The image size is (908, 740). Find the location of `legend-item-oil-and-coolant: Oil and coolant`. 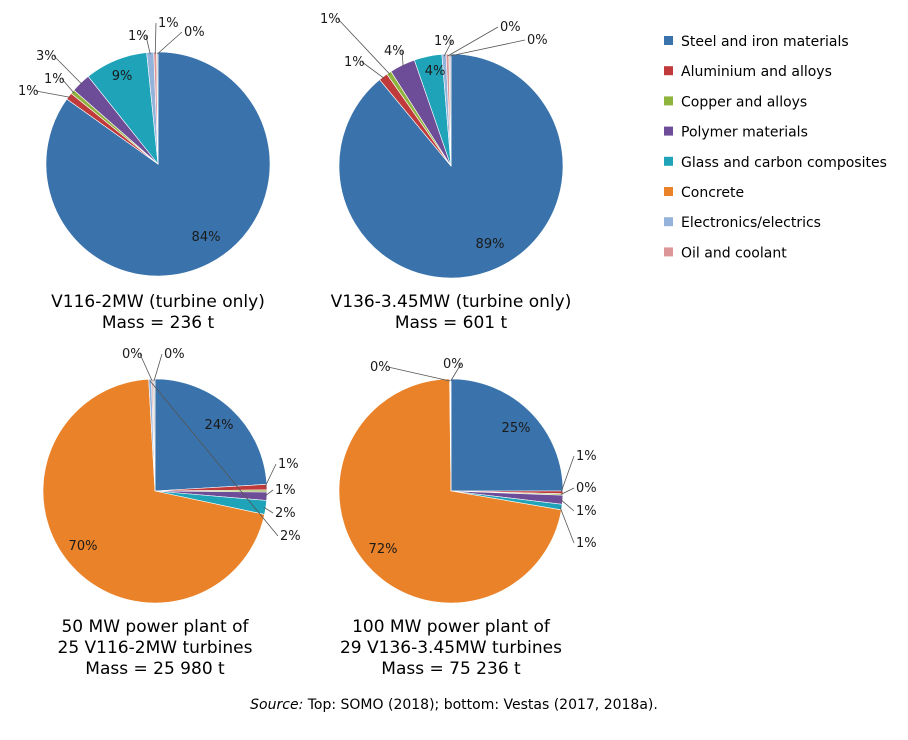

legend-item-oil-and-coolant: Oil and coolant is located at coordinates (725, 253).